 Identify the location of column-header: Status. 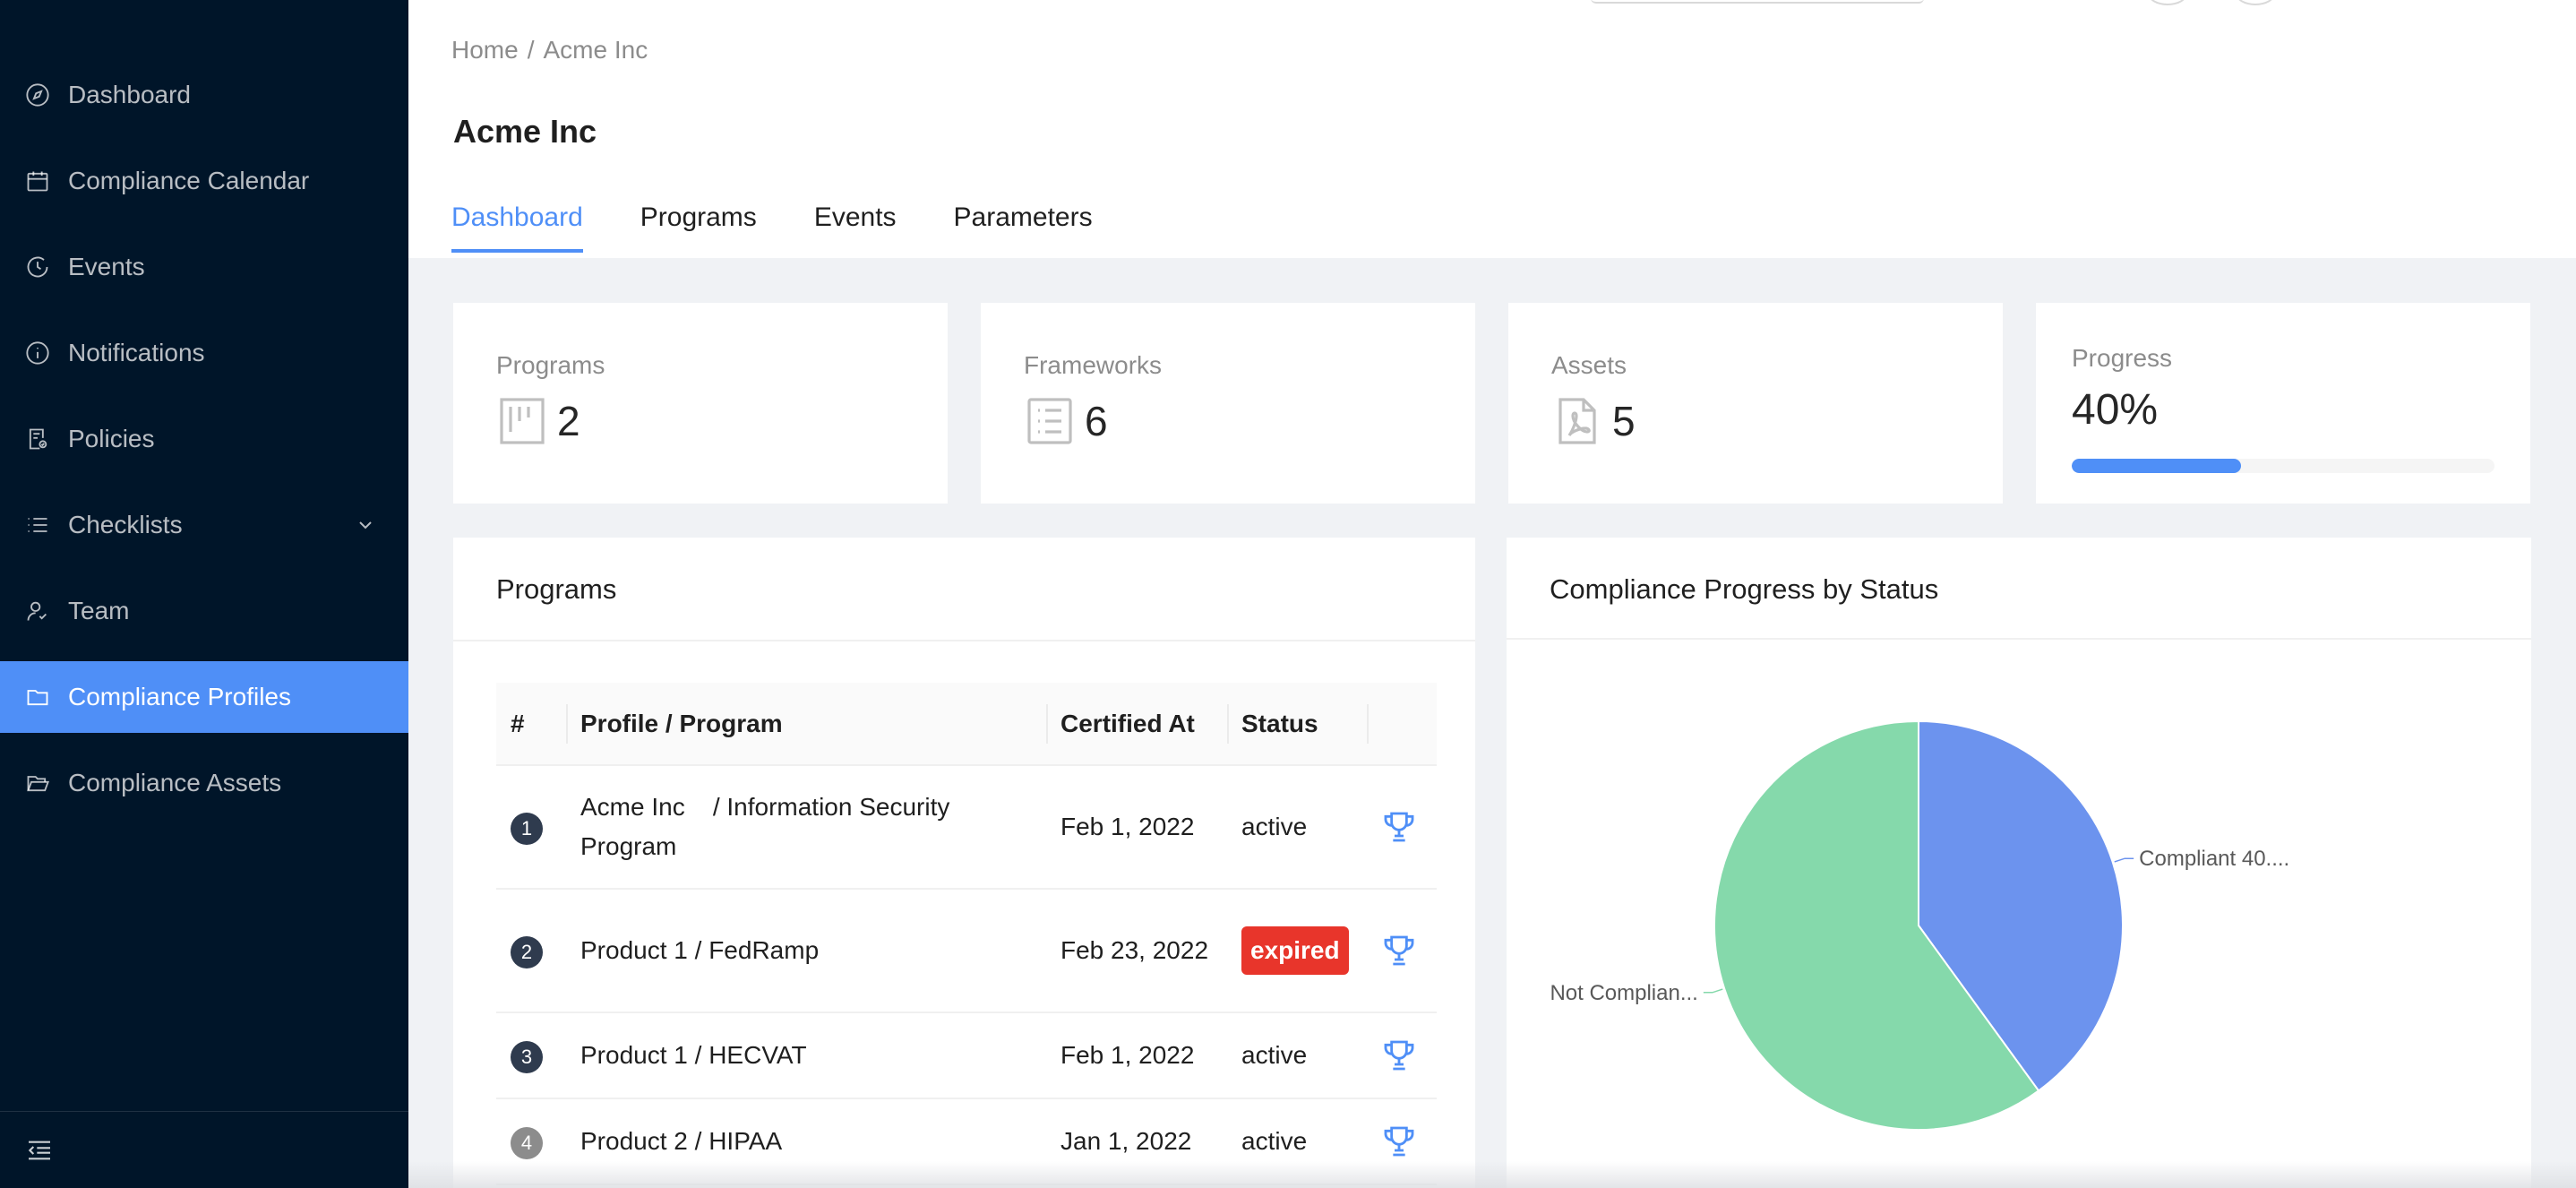
(1297, 724).